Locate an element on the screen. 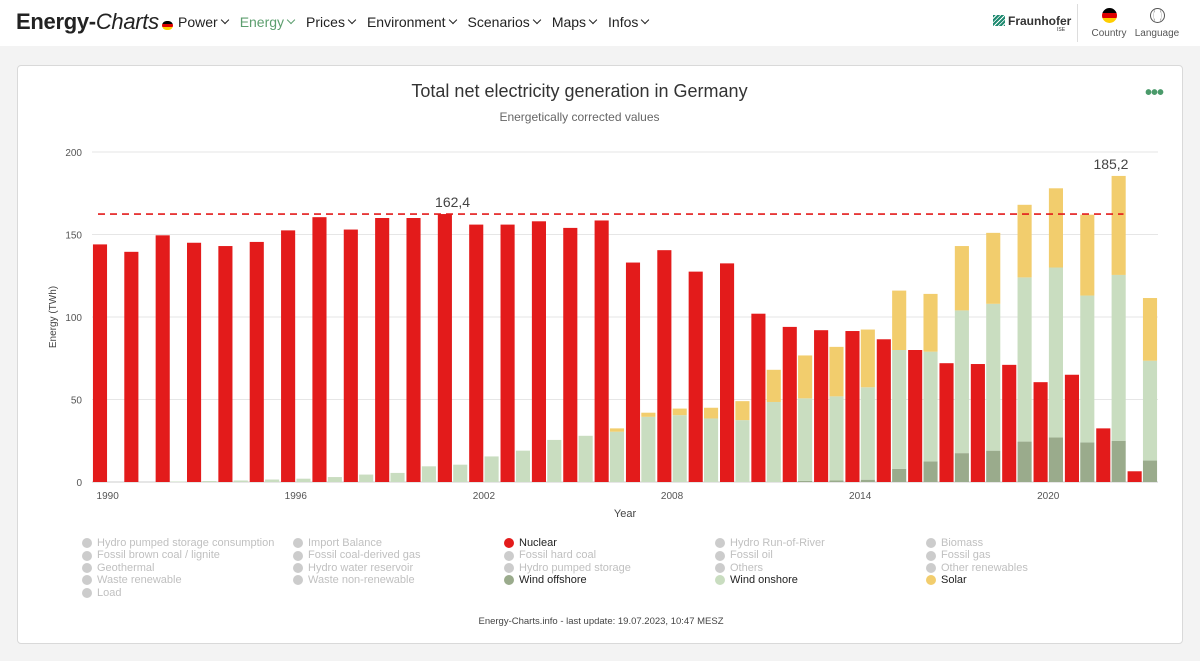 The height and width of the screenshot is (661, 1200). legend-label: Other renewables is located at coordinates (984, 567).